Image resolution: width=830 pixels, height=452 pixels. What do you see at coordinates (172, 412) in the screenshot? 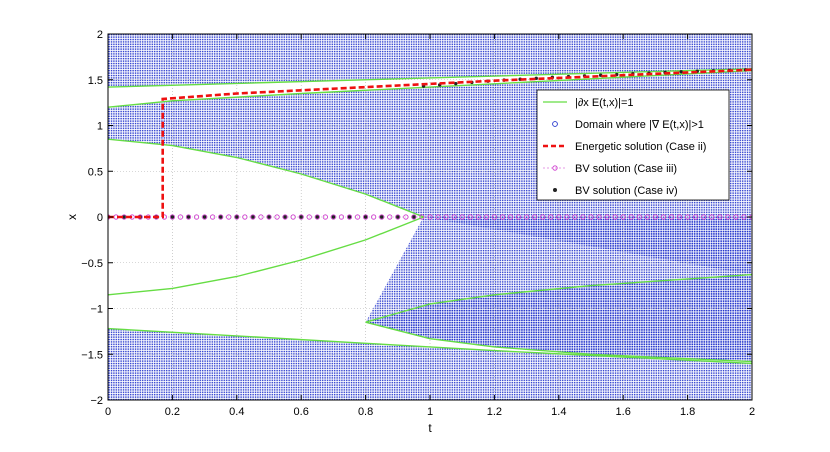
I see `x-tick-label: 0.2` at bounding box center [172, 412].